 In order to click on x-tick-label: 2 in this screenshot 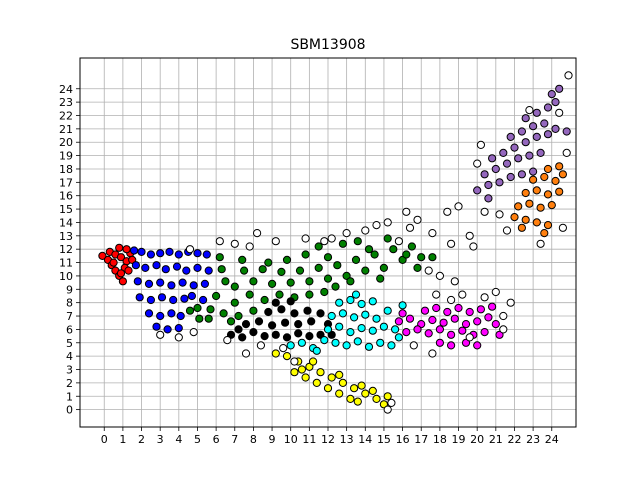, I will do `click(141, 439)`.